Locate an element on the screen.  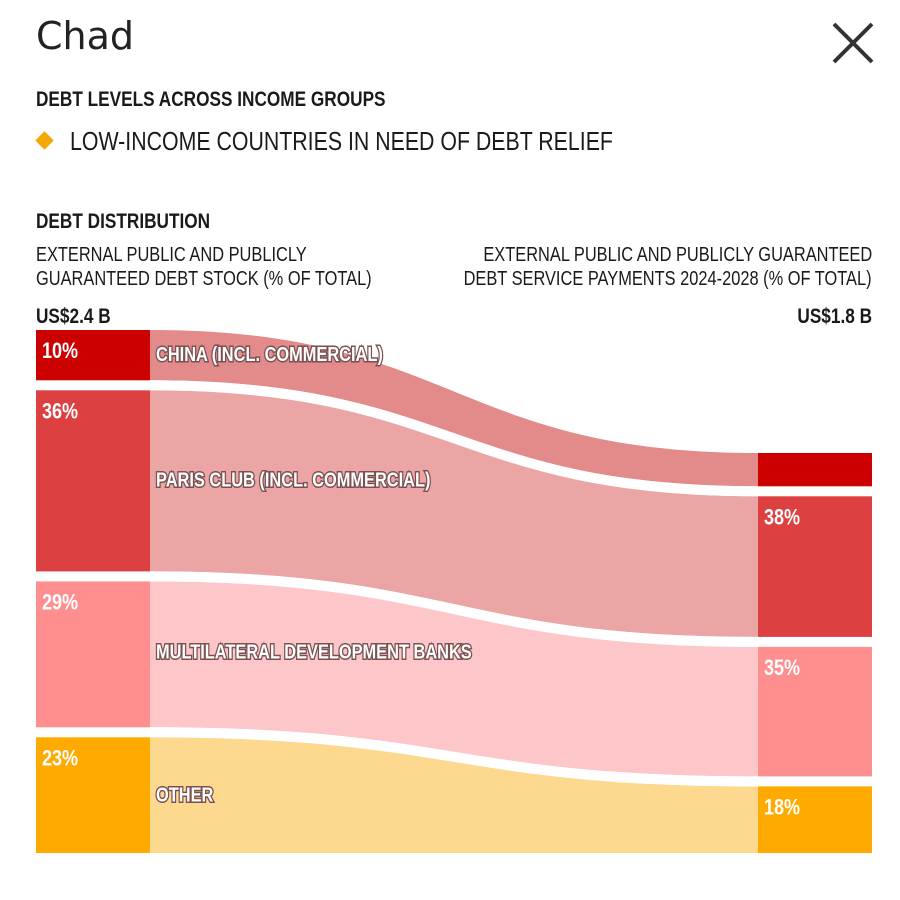
close-icon is located at coordinates (853, 43).